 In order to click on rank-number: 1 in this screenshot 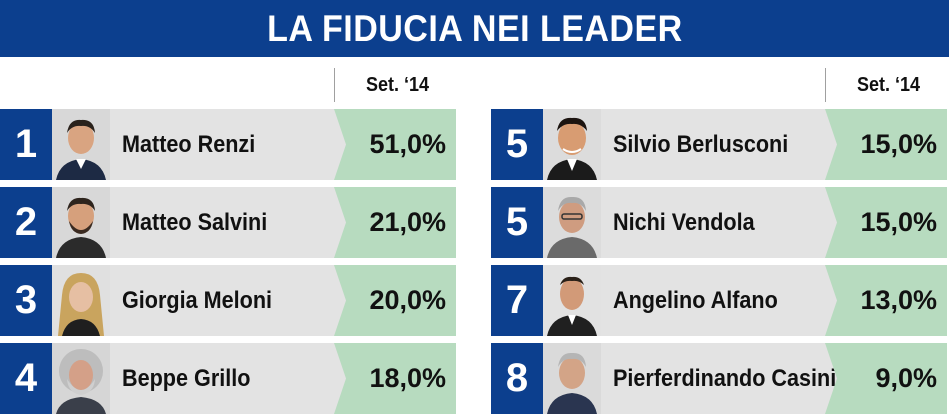, I will do `click(26, 144)`.